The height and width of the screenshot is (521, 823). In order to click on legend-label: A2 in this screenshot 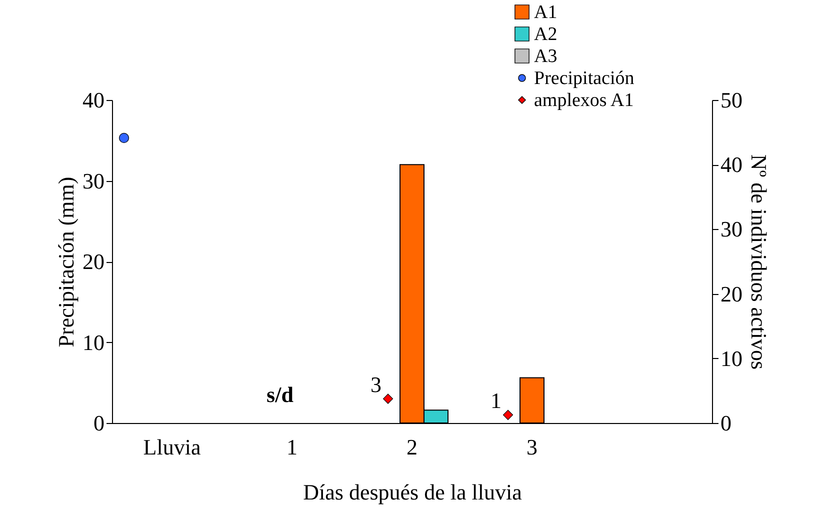, I will do `click(546, 34)`.